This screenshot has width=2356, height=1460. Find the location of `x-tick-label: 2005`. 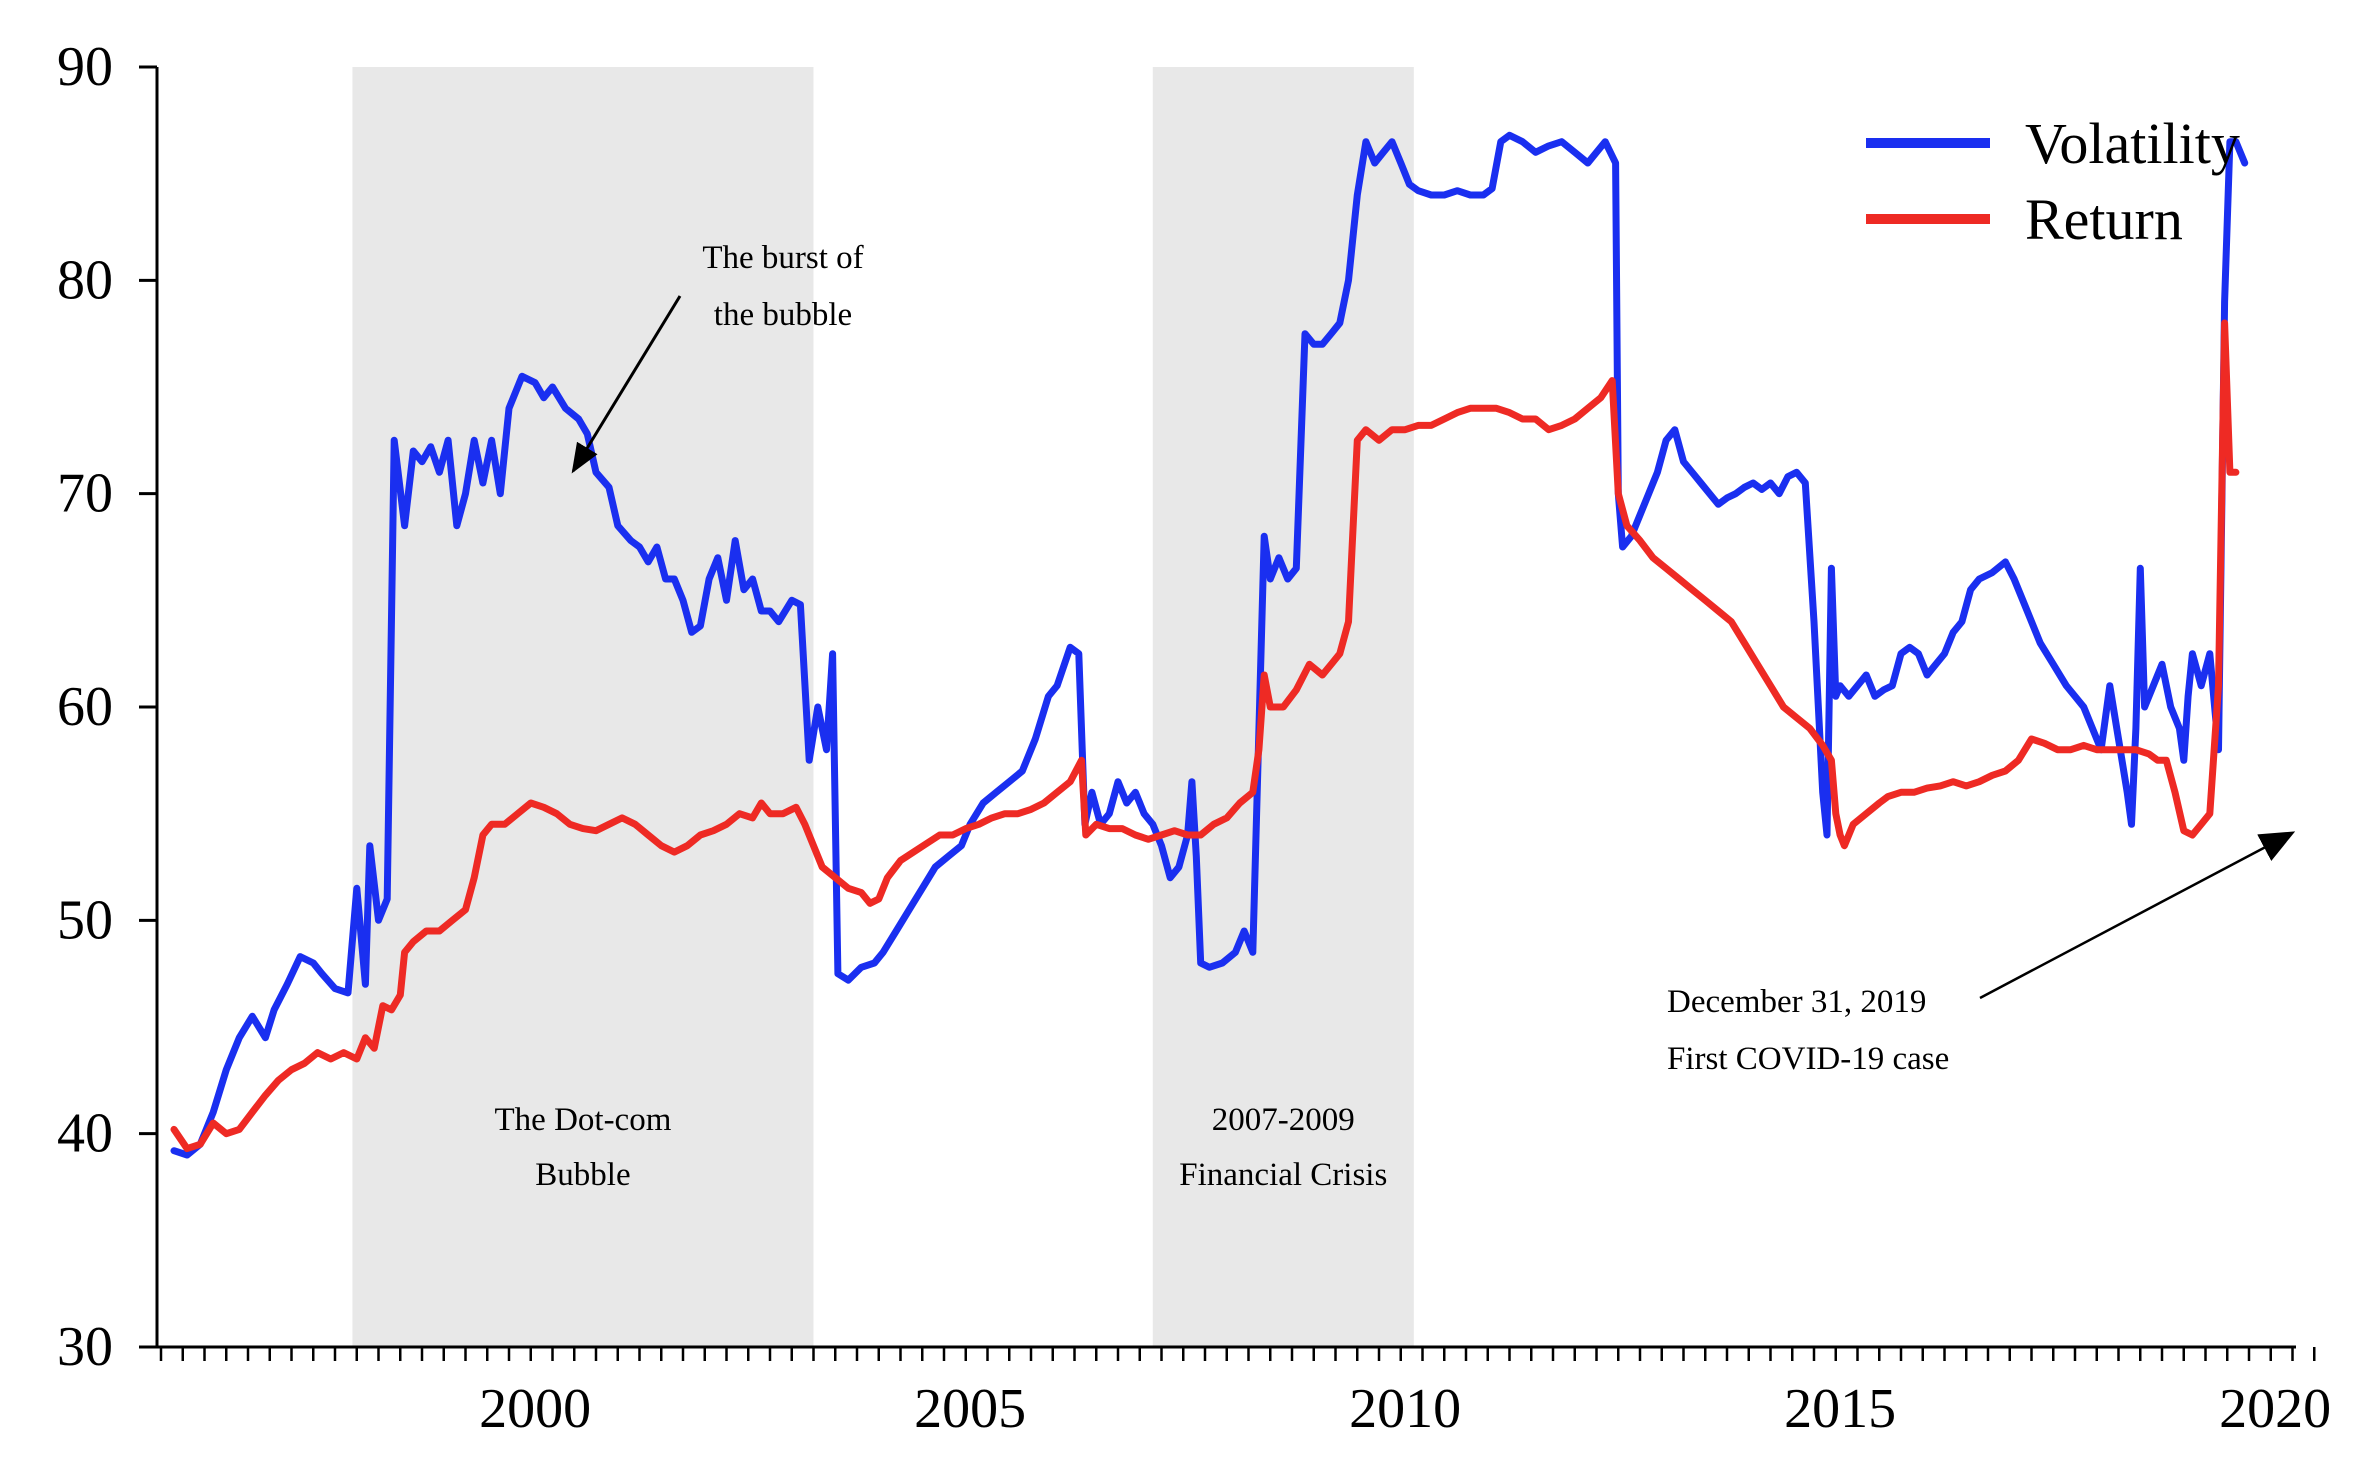

x-tick-label: 2005 is located at coordinates (970, 1409).